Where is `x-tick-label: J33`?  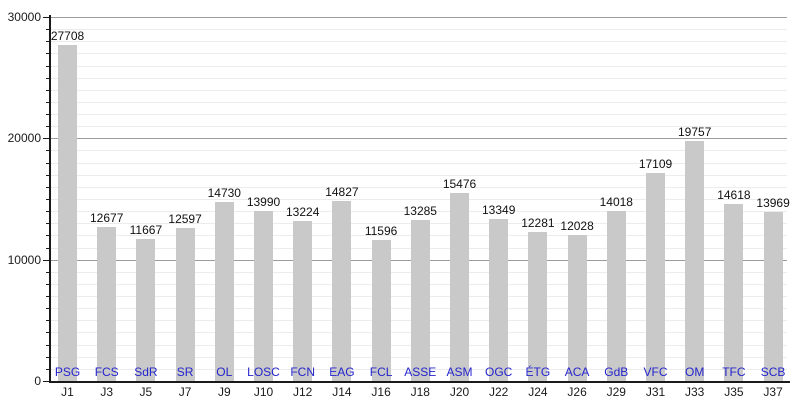
x-tick-label: J33 is located at coordinates (695, 392).